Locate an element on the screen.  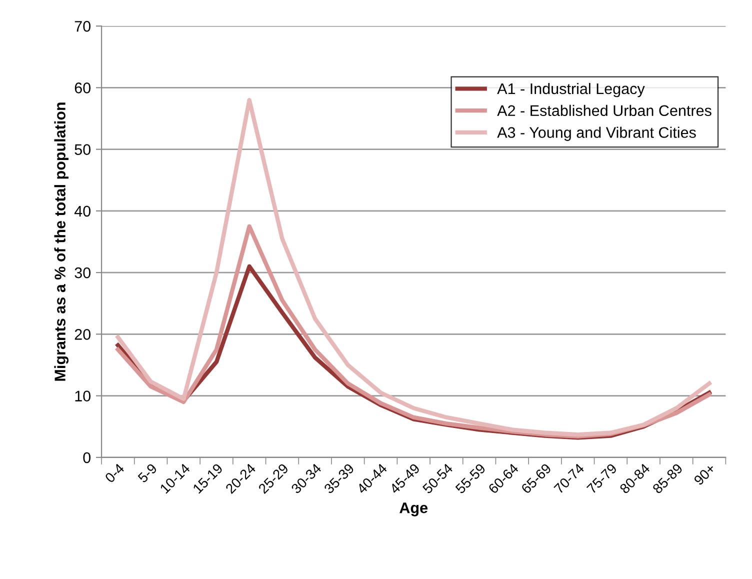
y-tick-label: 60 is located at coordinates (82, 88).